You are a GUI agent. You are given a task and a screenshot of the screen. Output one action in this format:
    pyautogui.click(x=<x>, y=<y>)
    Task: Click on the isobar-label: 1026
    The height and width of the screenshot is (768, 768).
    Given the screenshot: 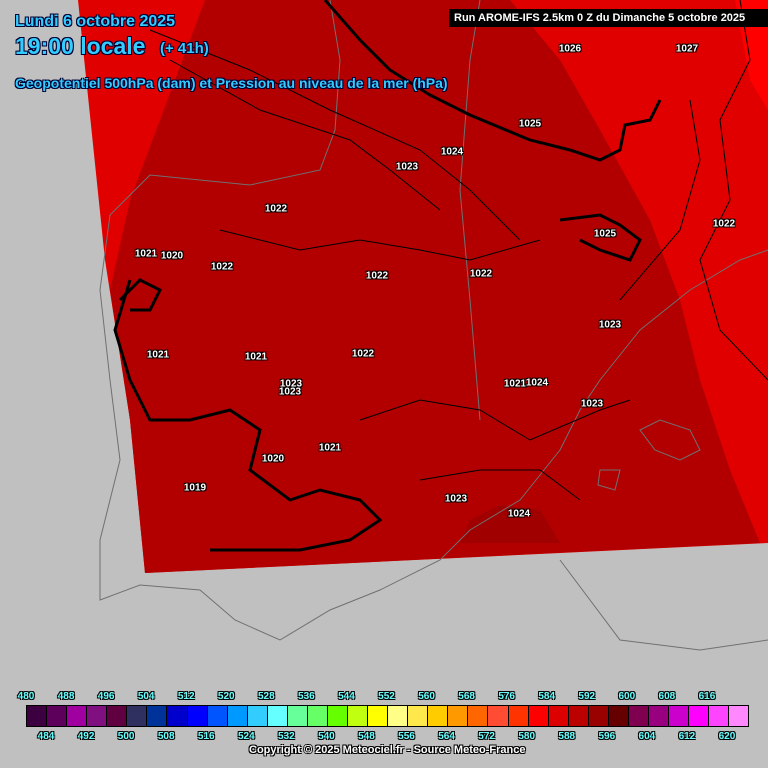 What is the action you would take?
    pyautogui.click(x=570, y=49)
    